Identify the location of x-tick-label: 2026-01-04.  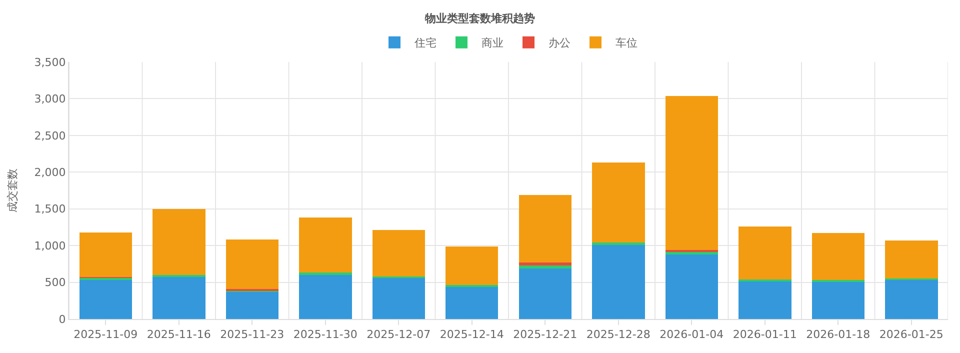
(692, 335).